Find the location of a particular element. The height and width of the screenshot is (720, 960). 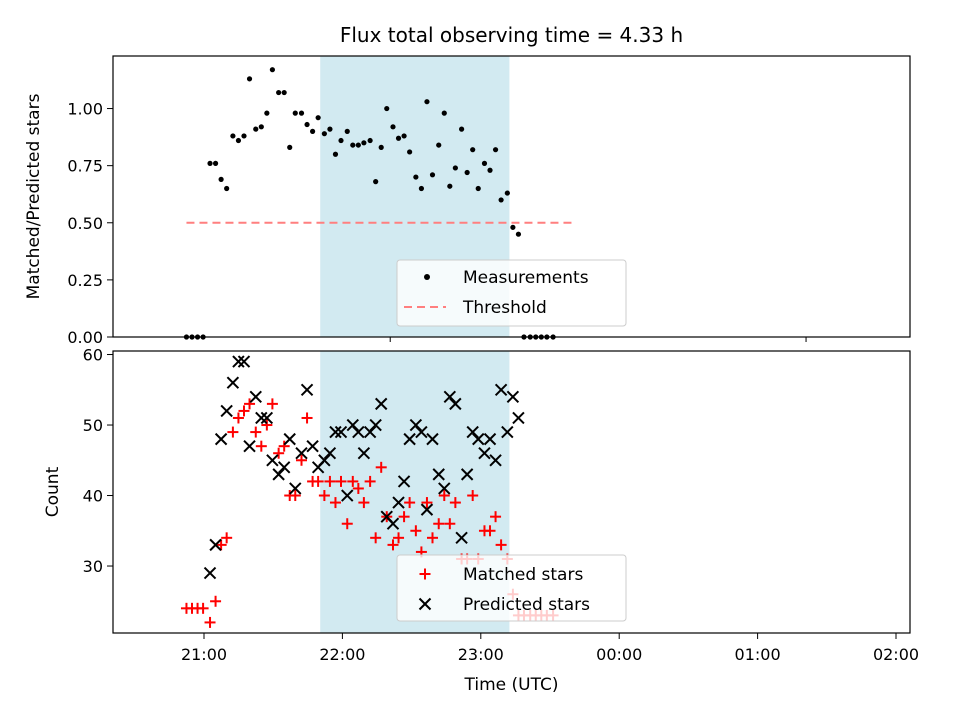

y-tick-label: 0.50 is located at coordinates (85, 223).